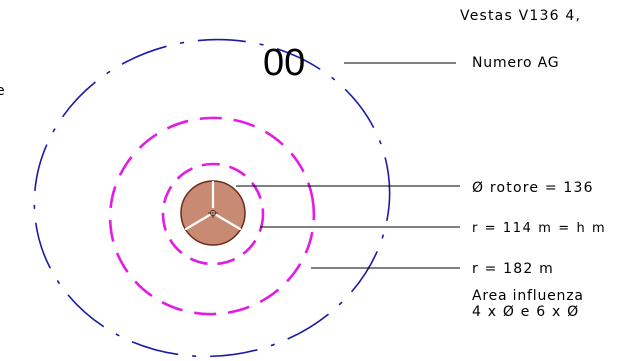 This screenshot has height=361, width=628. I want to click on area-formula: 4 x Ø e 6 x Ø, so click(525, 312).